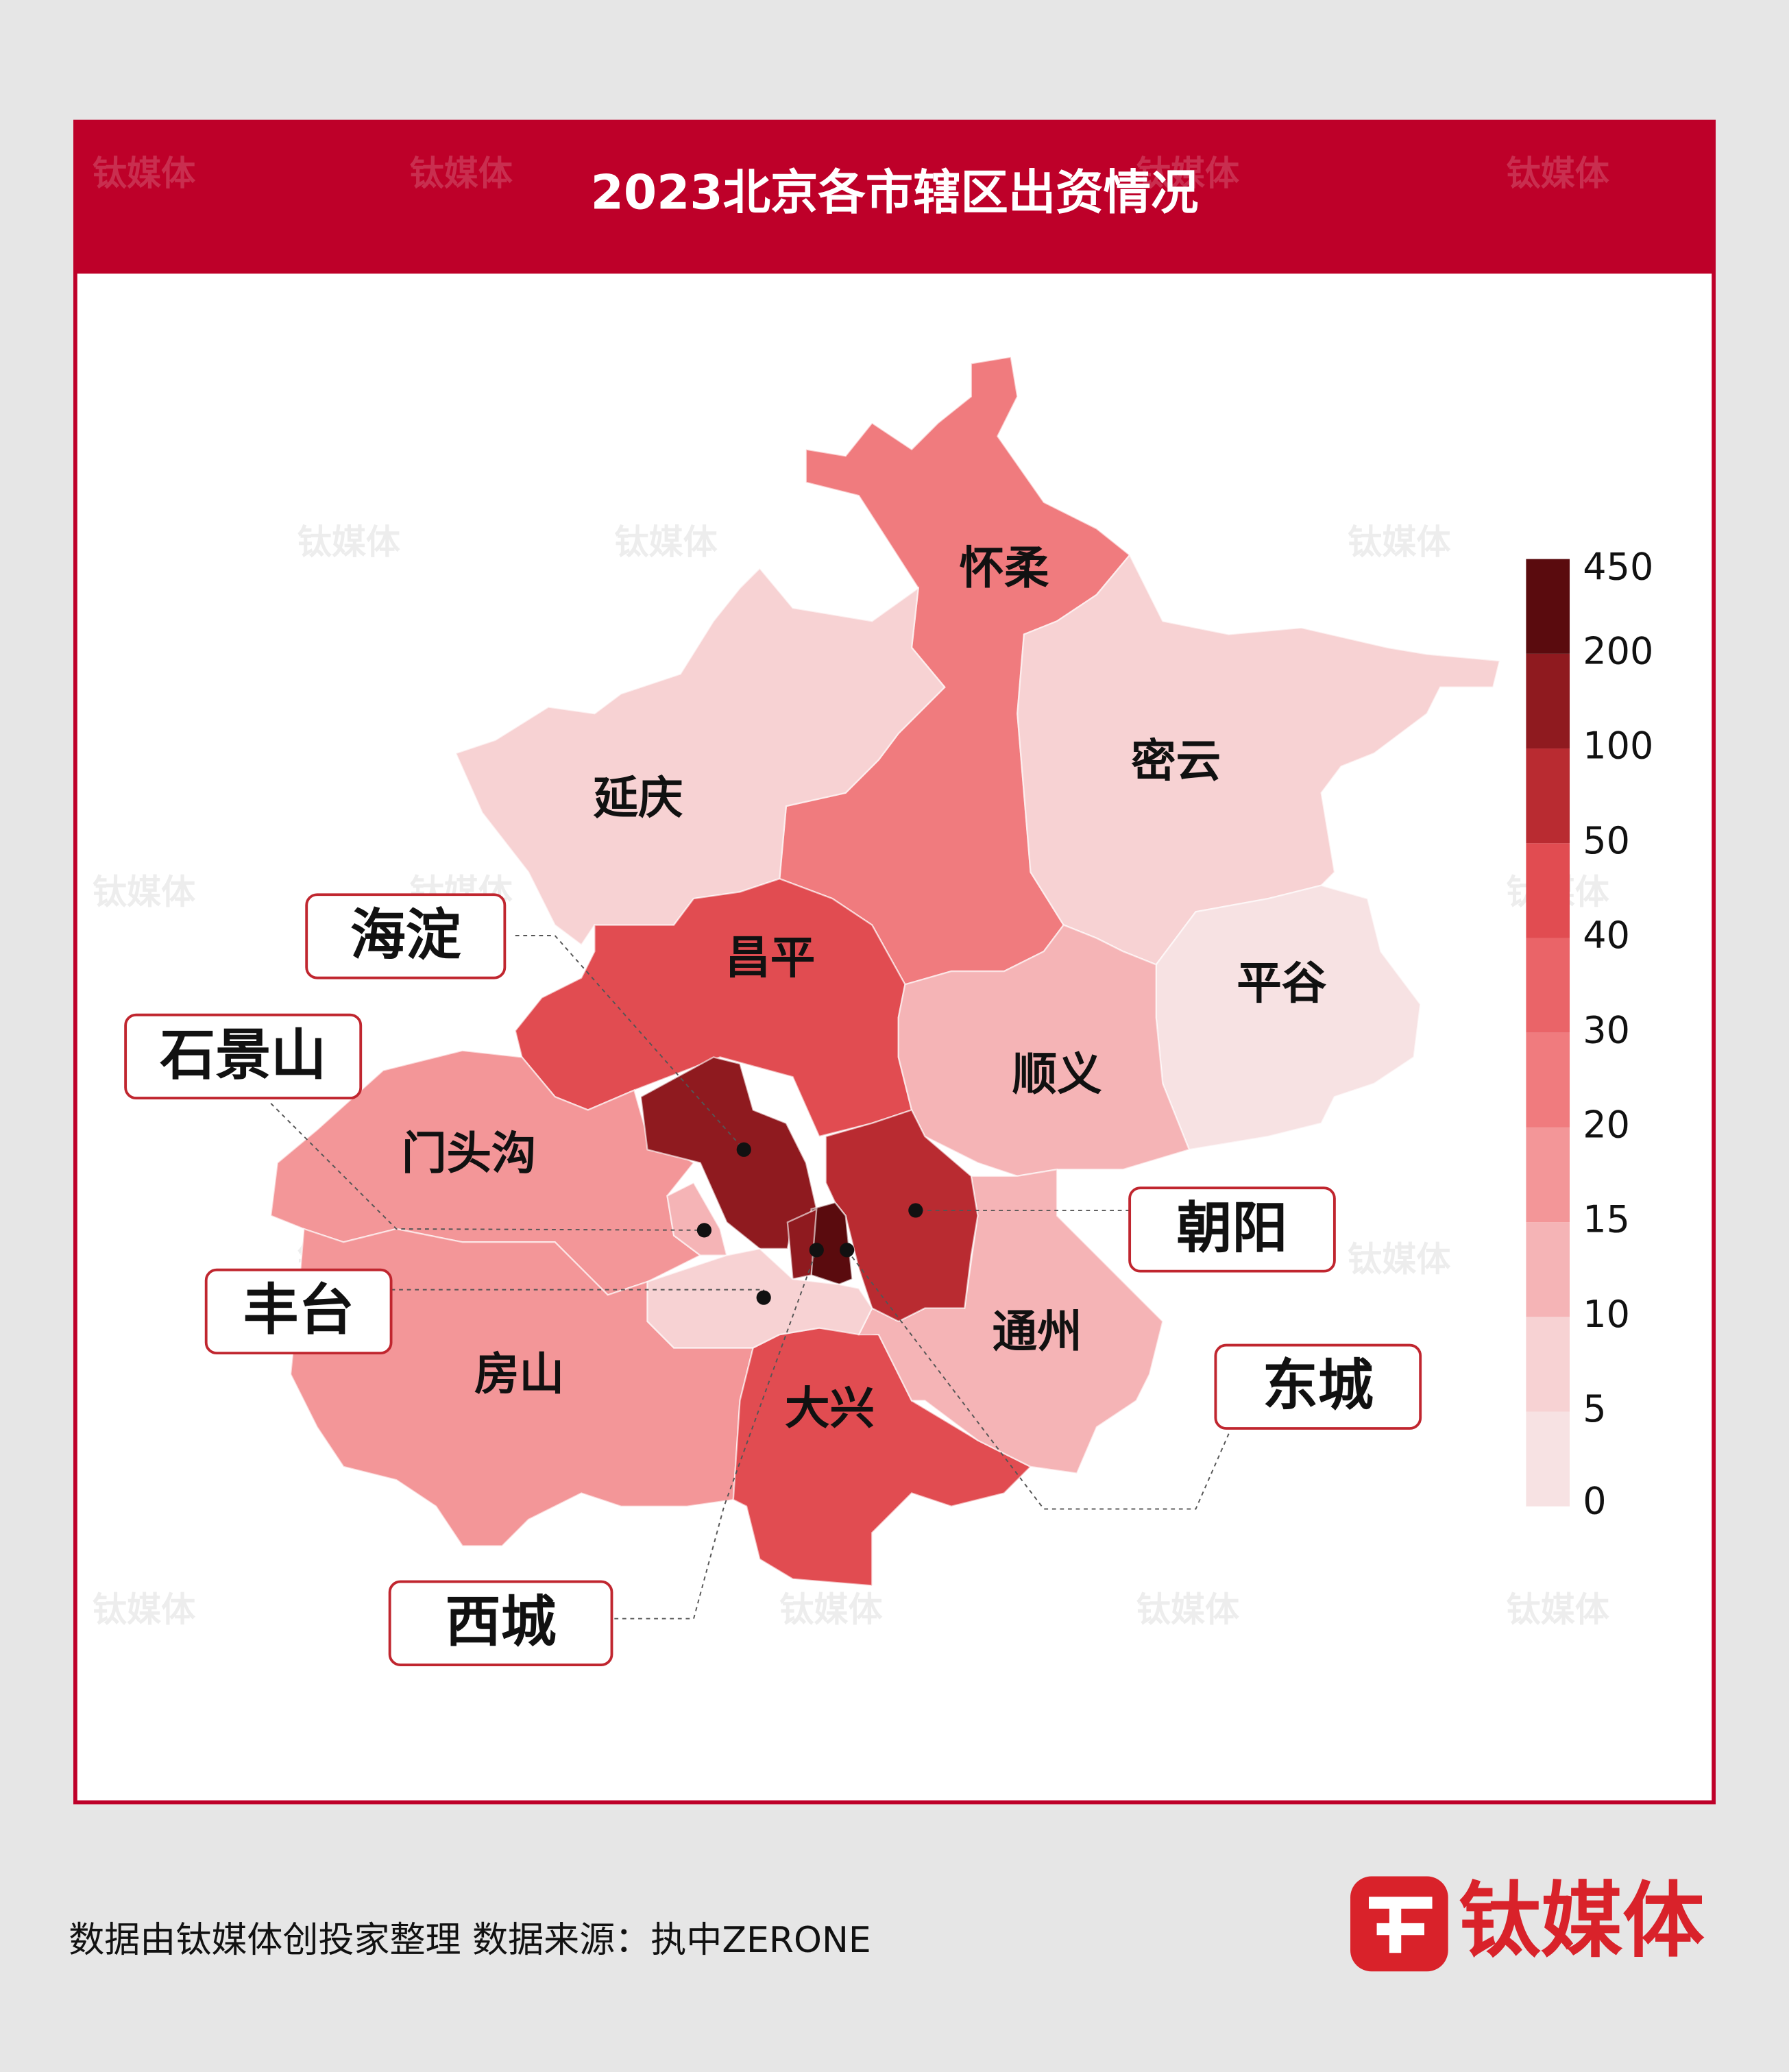  I want to click on legend-tick-label: 50, so click(1607, 841).